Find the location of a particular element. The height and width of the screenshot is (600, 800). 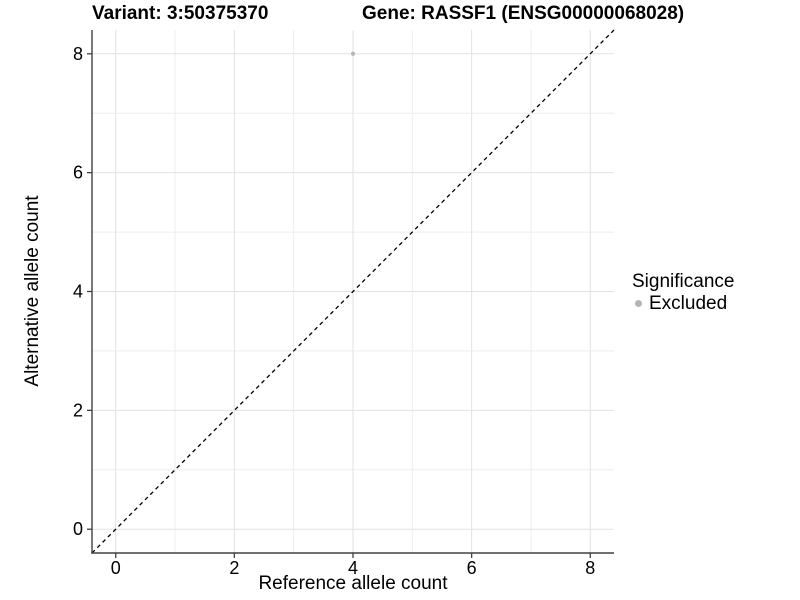

x-axis-title: Reference allele count is located at coordinates (353, 583).